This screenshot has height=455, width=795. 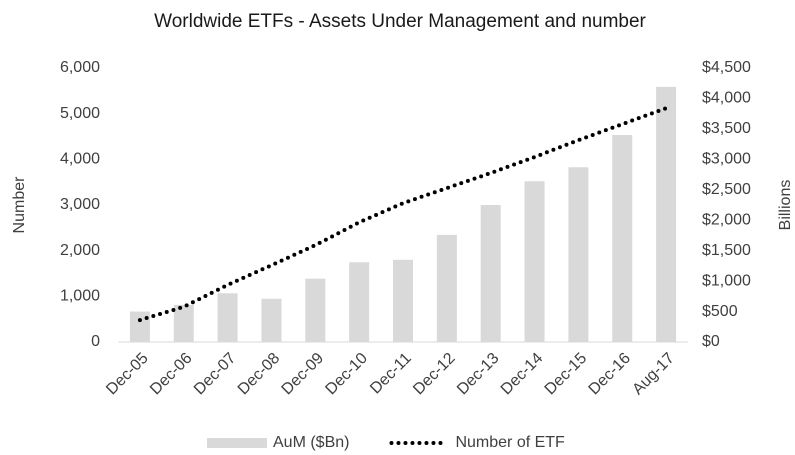 I want to click on y-tick-label: 3,000, so click(x=80, y=204).